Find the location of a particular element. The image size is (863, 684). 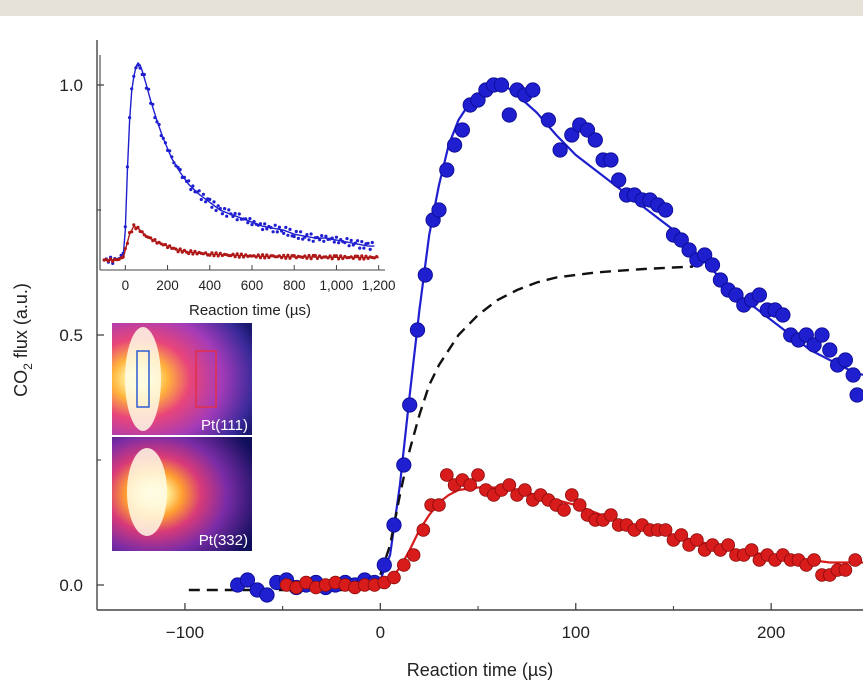

inset-x-tick-label: 200 is located at coordinates (167, 285).